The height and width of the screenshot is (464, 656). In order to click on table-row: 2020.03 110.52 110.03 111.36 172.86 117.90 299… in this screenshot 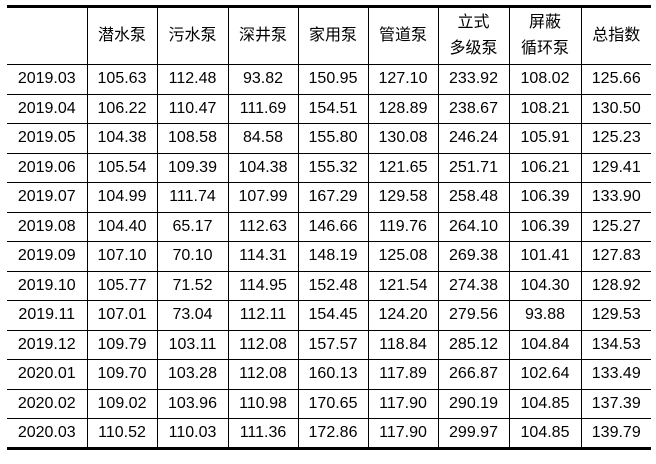, I will do `click(329, 434)`.